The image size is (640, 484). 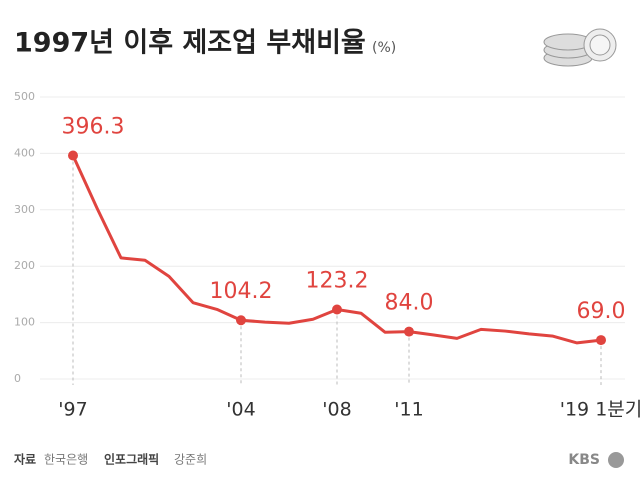 What do you see at coordinates (409, 303) in the screenshot?
I see `value-label: 84.0` at bounding box center [409, 303].